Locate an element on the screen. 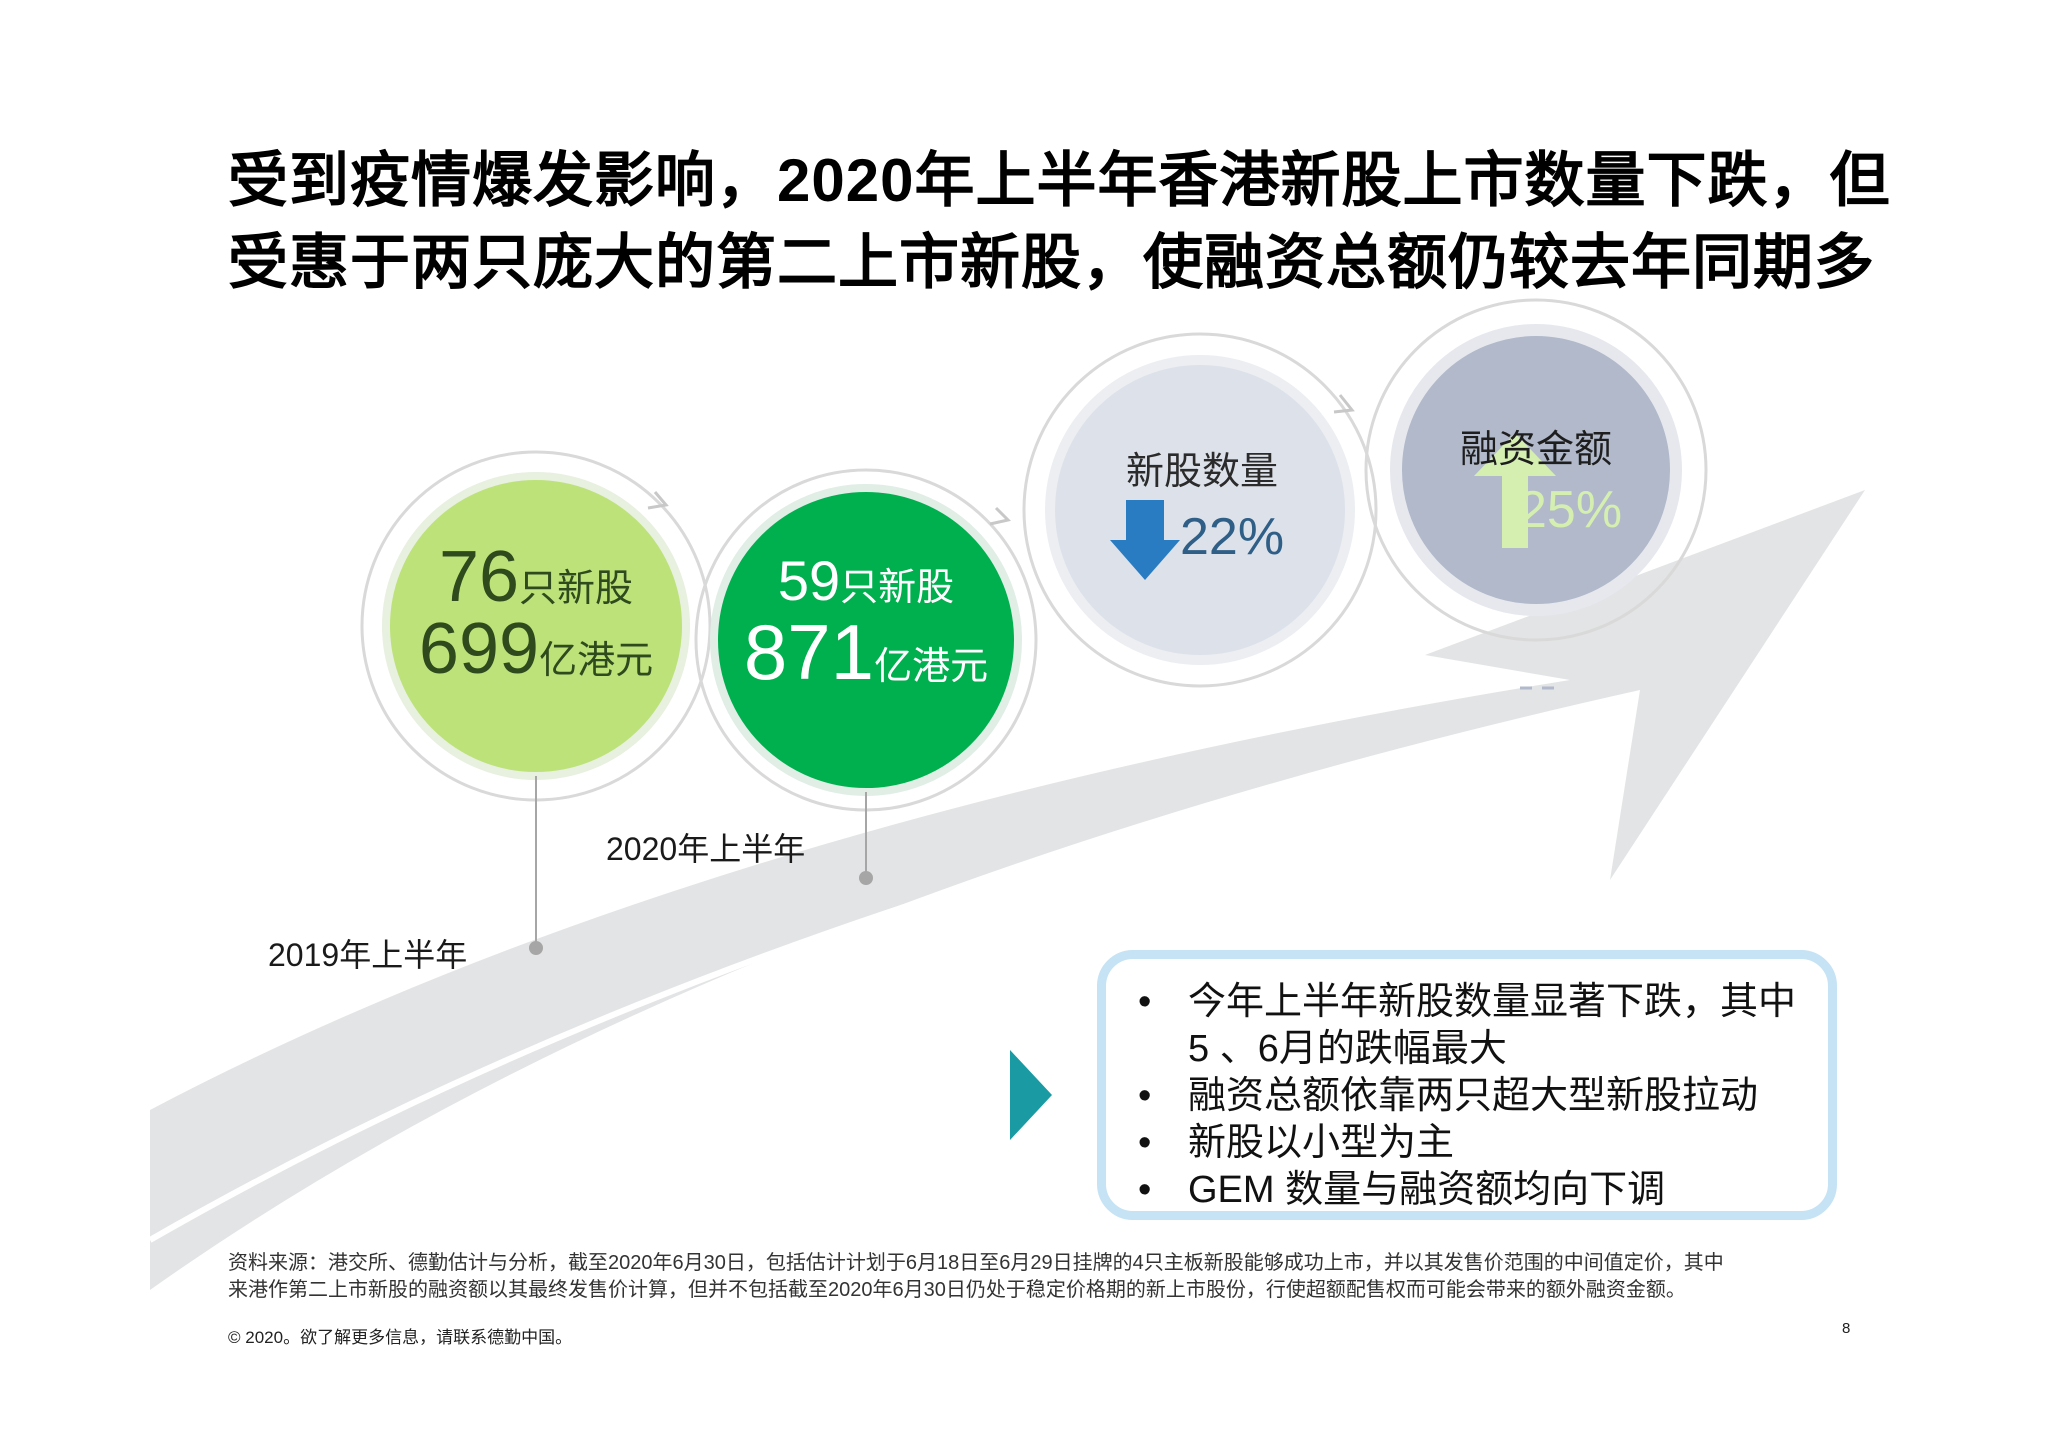 This screenshot has width=2048, height=1447. pointer-triangle is located at coordinates (1031, 1095).